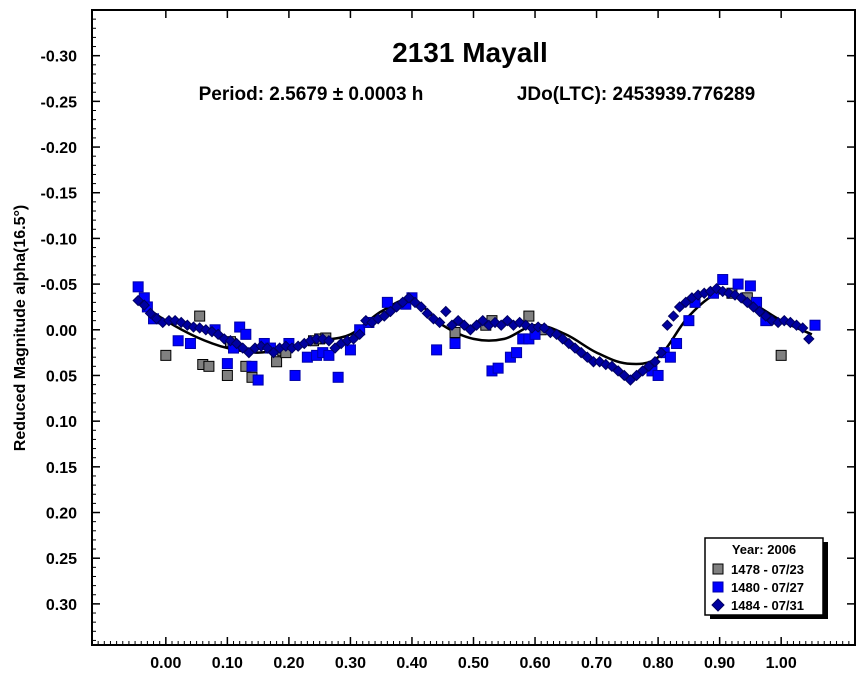 This screenshot has height=680, width=867. Describe the element at coordinates (596, 663) in the screenshot. I see `x-tick-label: 0.70` at that location.